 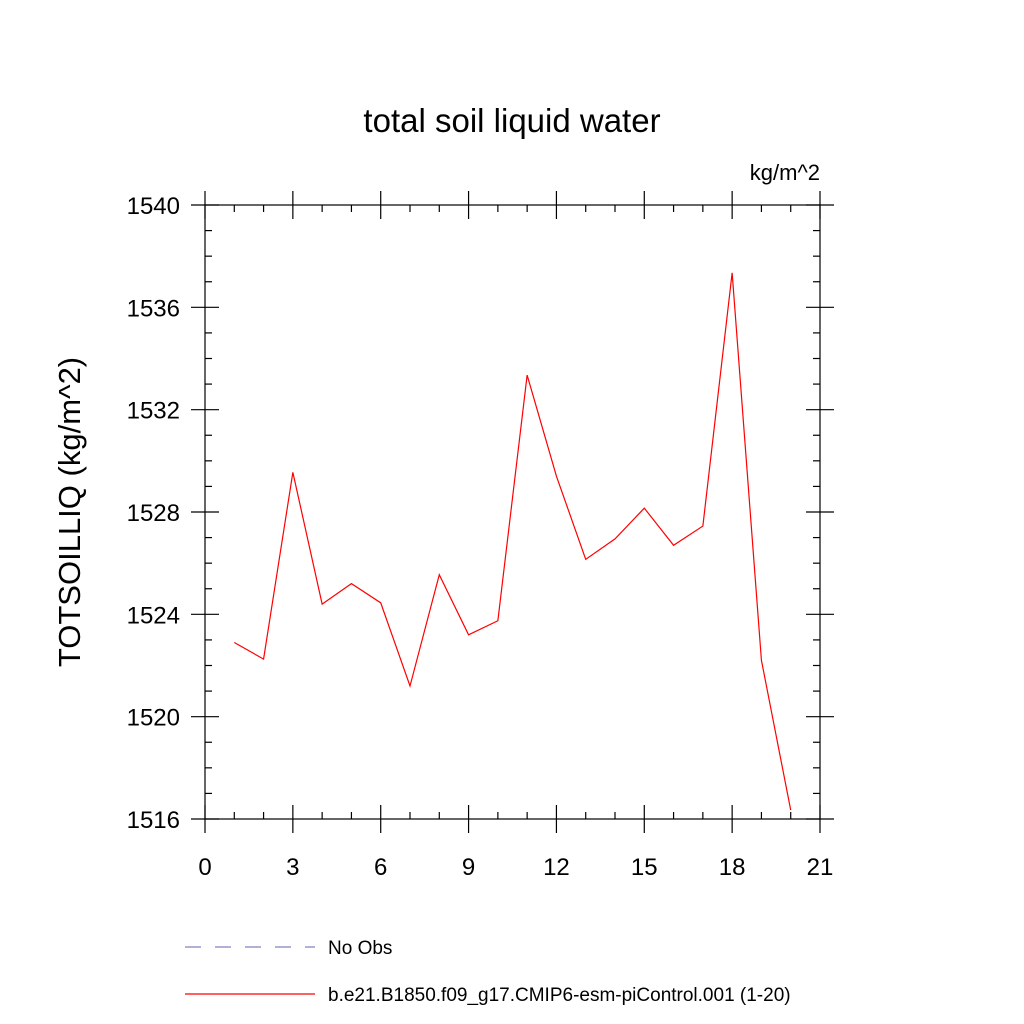 What do you see at coordinates (820, 867) in the screenshot?
I see `x-tick-label: 21` at bounding box center [820, 867].